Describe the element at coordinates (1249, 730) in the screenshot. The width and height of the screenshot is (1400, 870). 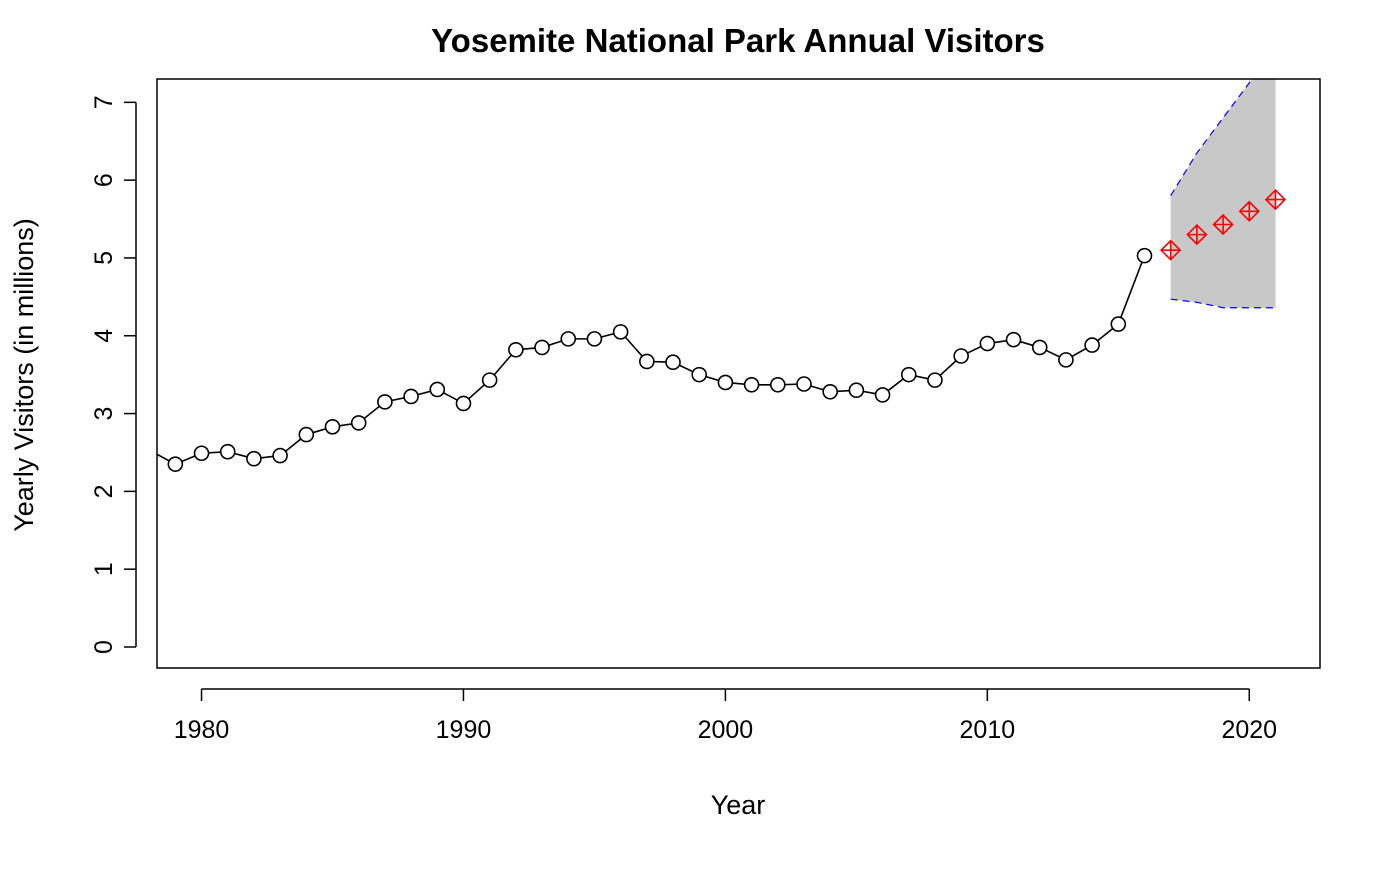
I see `x-tick-label: 2020` at that location.